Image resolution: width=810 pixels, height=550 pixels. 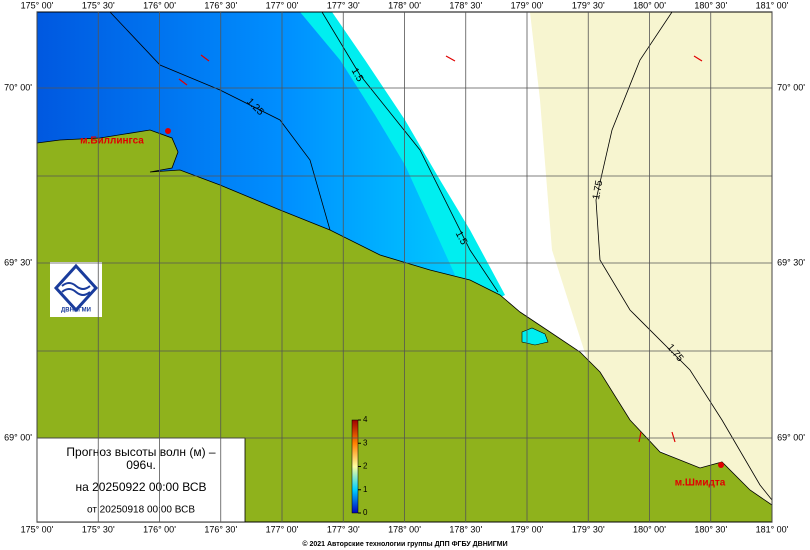 I want to click on lon-label-bottom: 179° 00', so click(x=527, y=529).